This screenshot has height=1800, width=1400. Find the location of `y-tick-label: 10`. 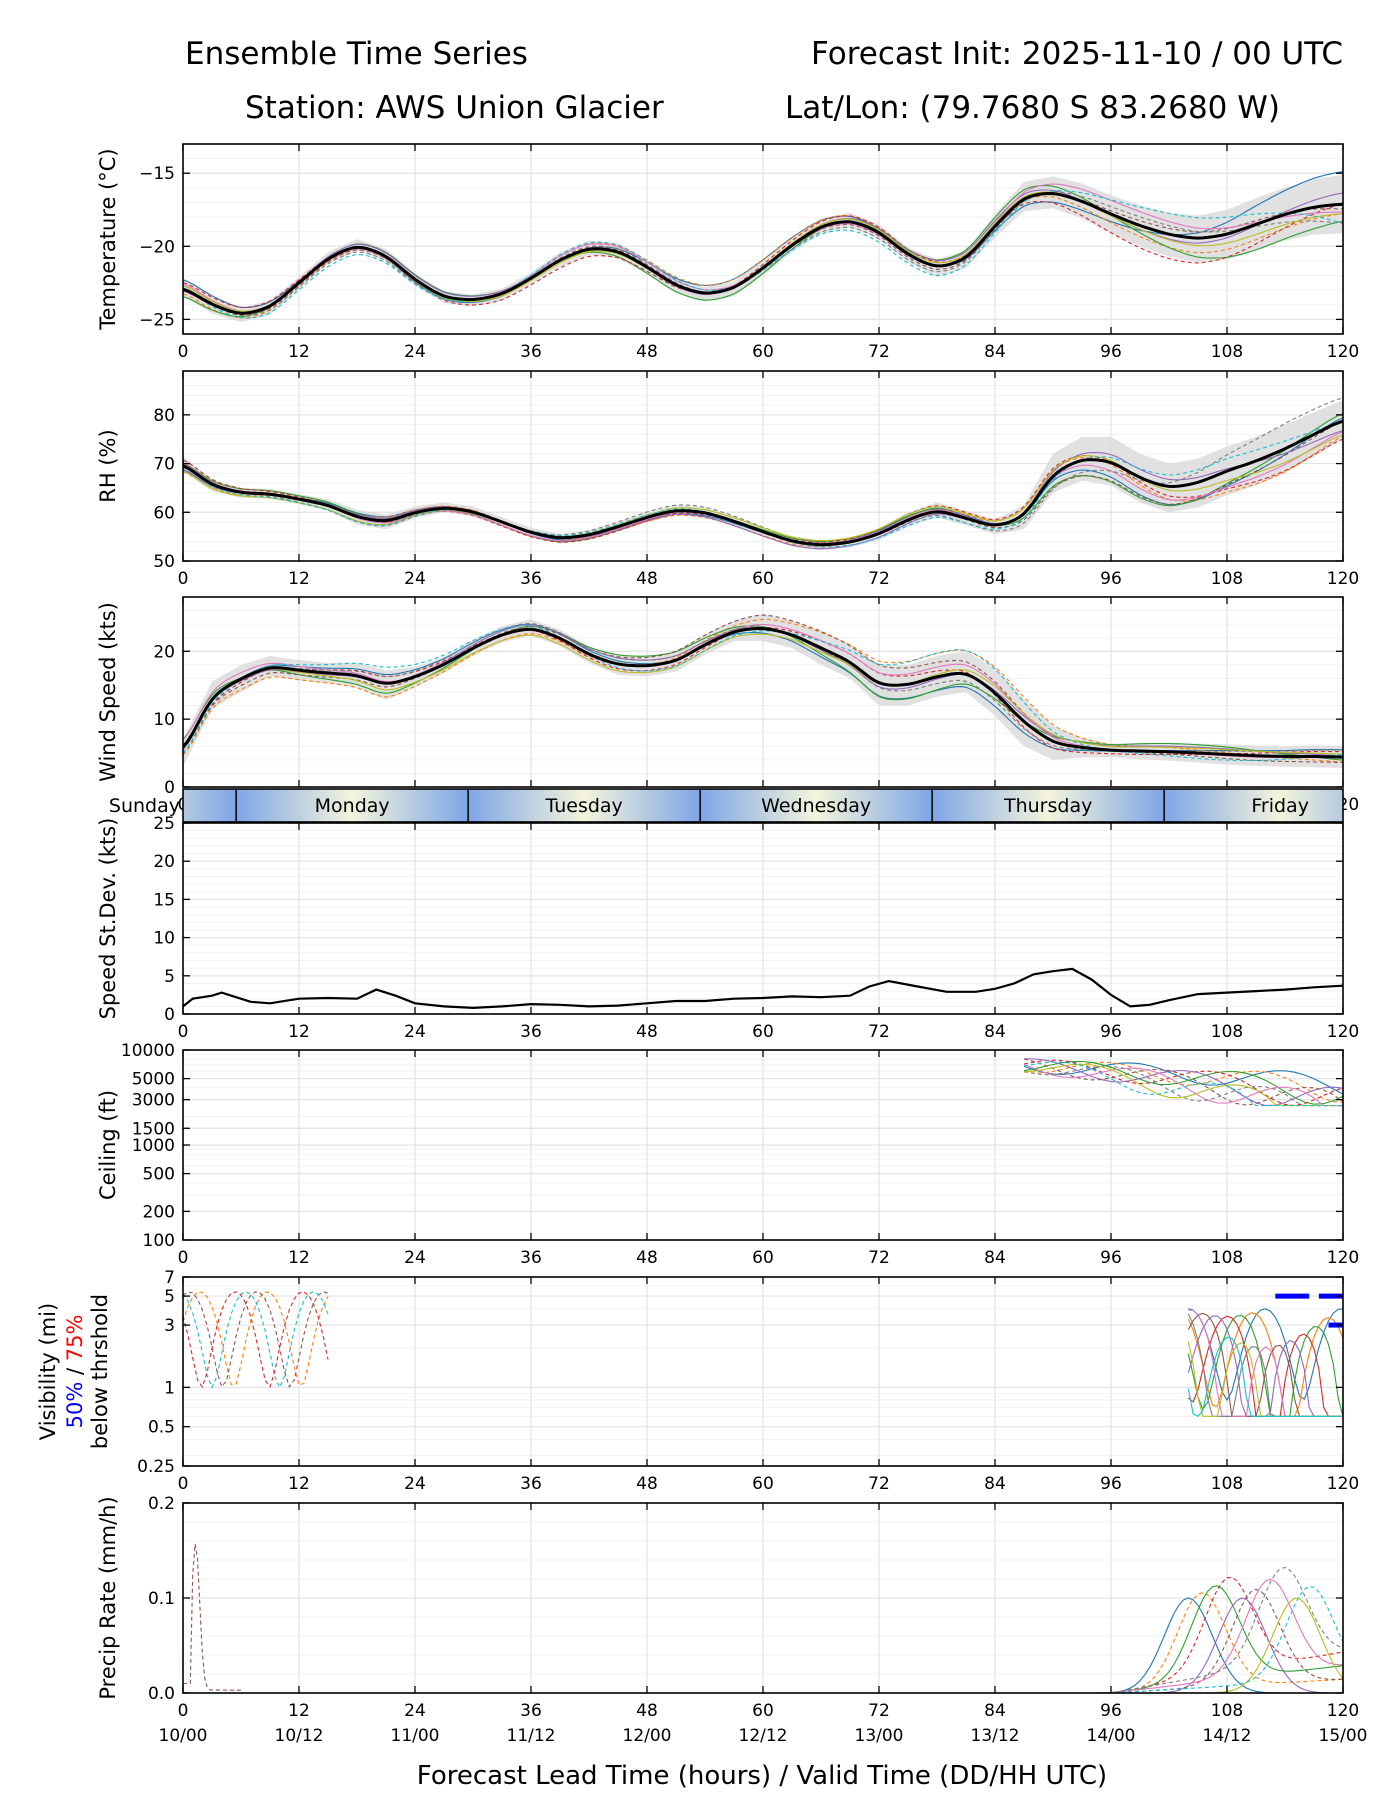

y-tick-label: 10 is located at coordinates (164, 720).